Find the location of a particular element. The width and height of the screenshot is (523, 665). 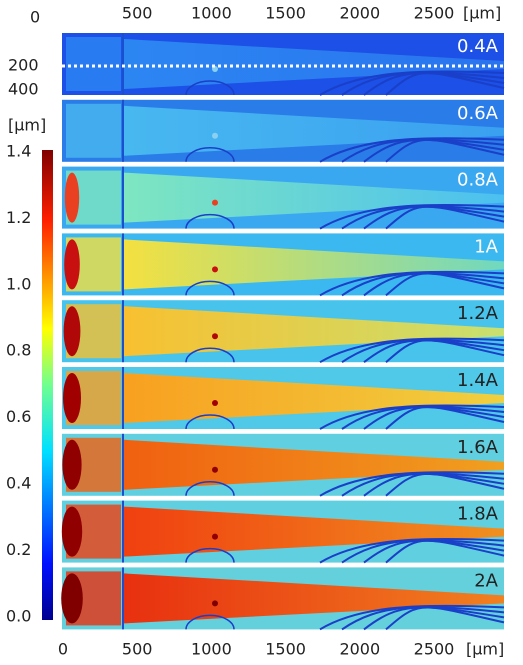

bottom-axis-unit: [μm] is located at coordinates (485, 649).